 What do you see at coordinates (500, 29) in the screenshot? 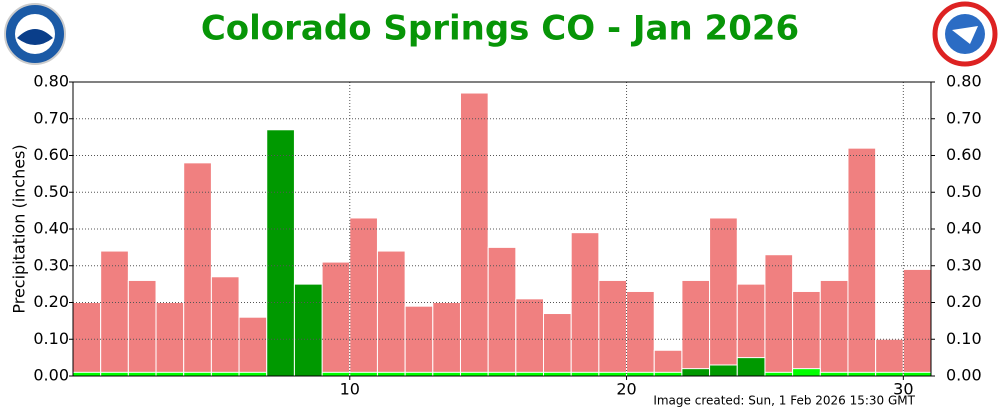
I see `chart-title: Colorado Springs CO - Jan 2026` at bounding box center [500, 29].